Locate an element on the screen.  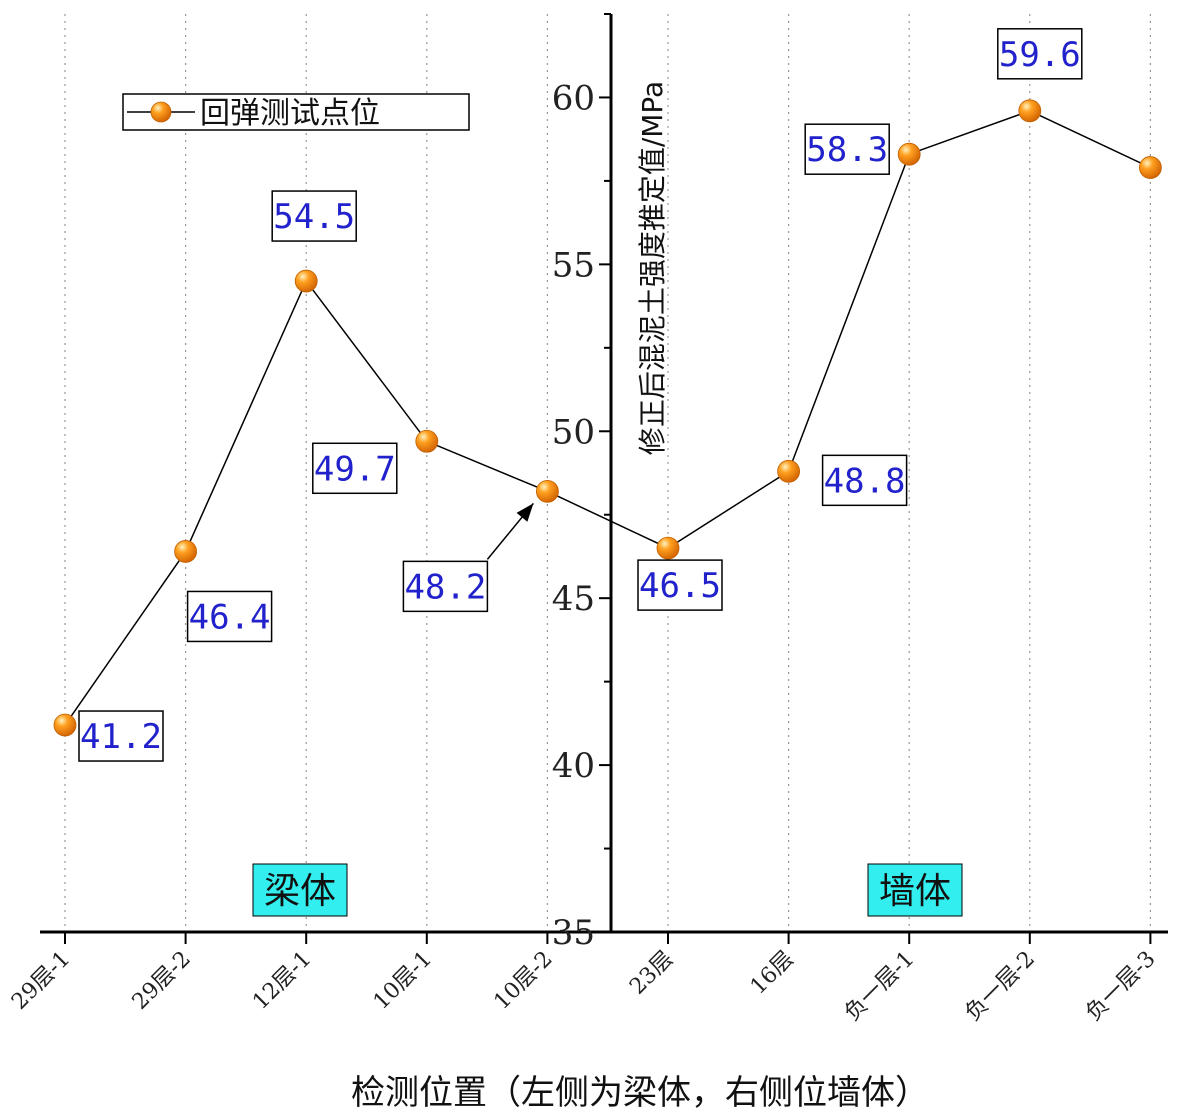
data-label: 49.7 is located at coordinates (355, 469).